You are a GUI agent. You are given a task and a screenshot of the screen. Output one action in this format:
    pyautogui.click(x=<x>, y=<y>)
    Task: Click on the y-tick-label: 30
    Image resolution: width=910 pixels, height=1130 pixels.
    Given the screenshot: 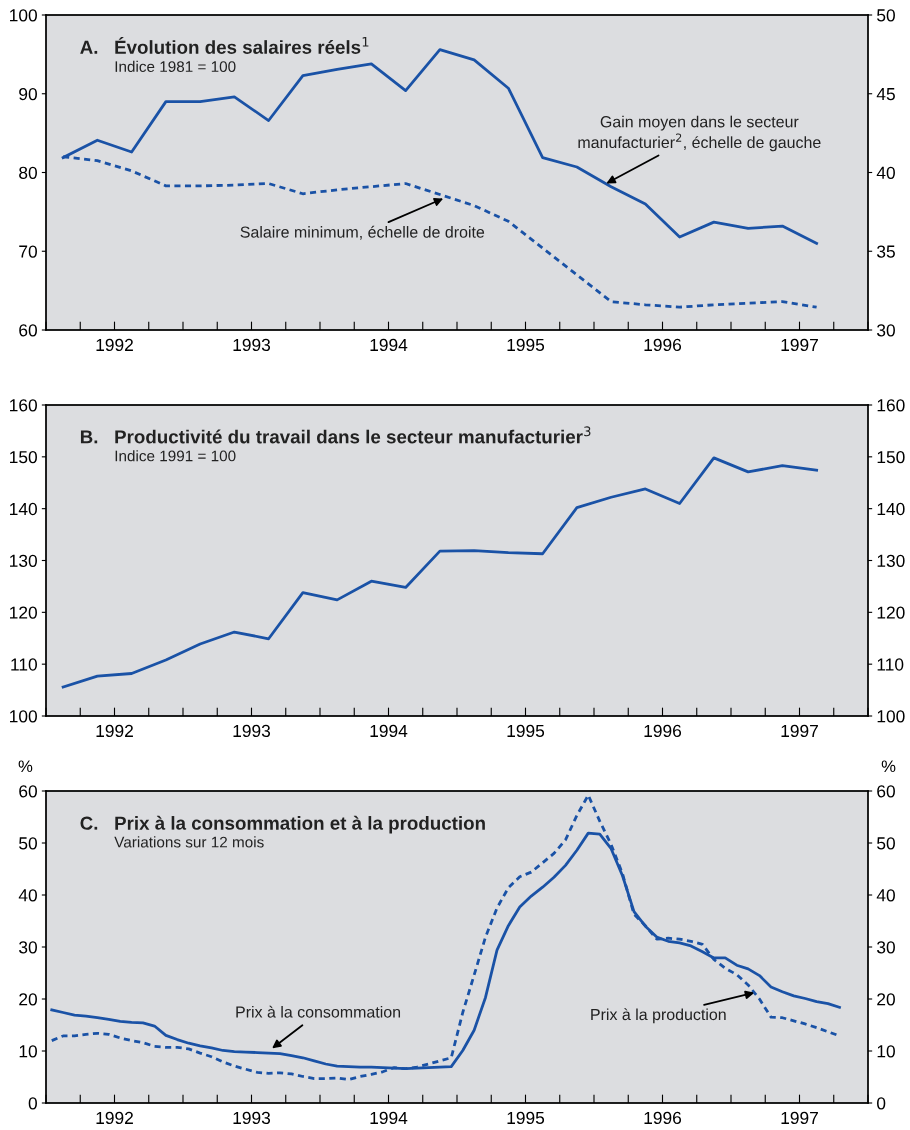 What is the action you would take?
    pyautogui.click(x=28, y=947)
    